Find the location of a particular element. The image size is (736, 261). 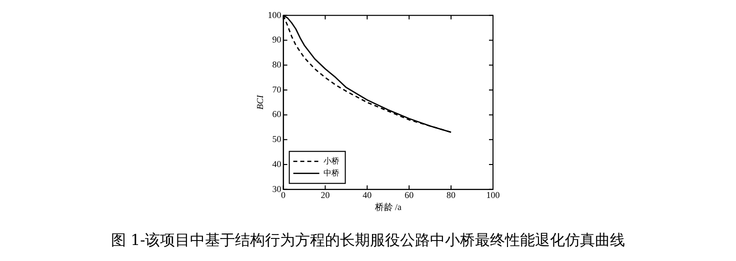

y-tick-label: 80 is located at coordinates (277, 64).